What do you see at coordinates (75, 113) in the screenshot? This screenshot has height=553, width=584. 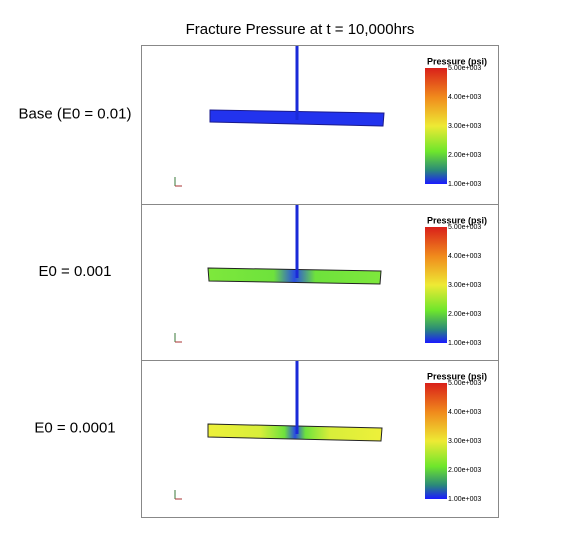 I see `panel-label: Base (E0 = 0.01)` at bounding box center [75, 113].